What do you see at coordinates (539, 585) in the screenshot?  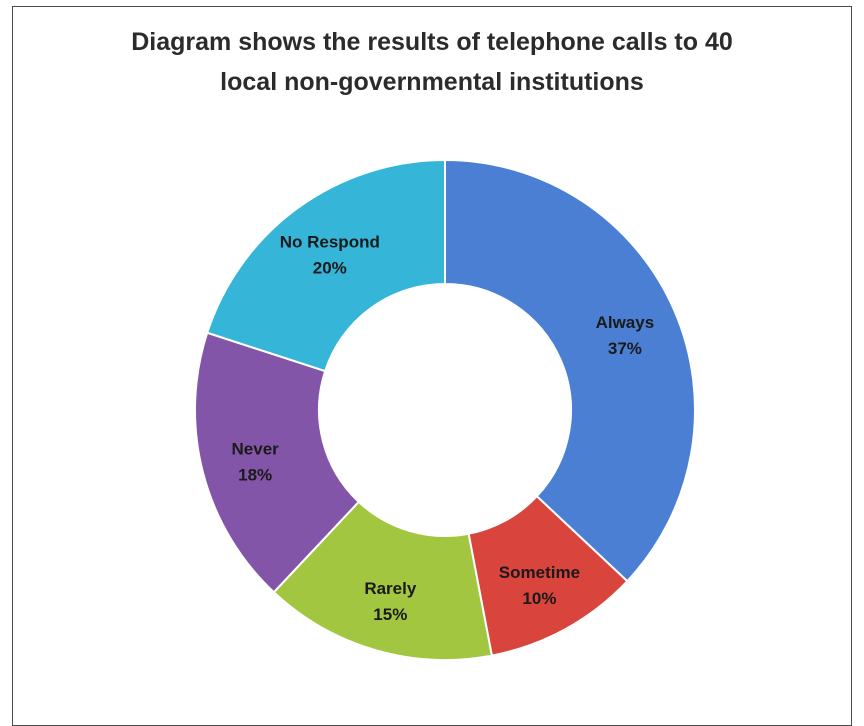 I see `slice-label-sometime: Sometime 10%` at bounding box center [539, 585].